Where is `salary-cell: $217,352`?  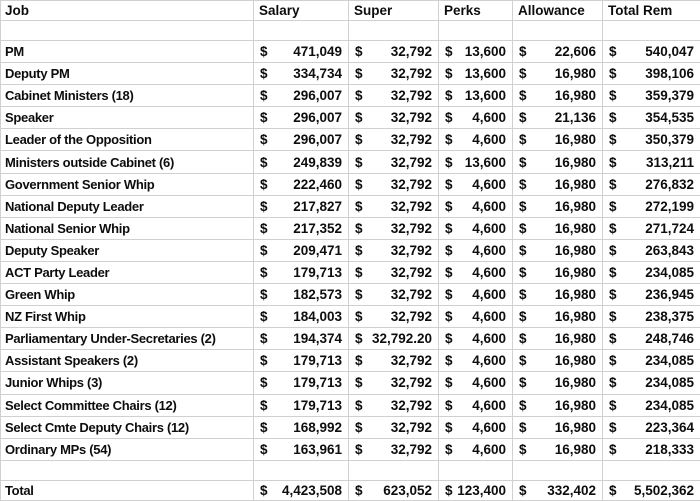
salary-cell: $217,352 is located at coordinates (301, 228).